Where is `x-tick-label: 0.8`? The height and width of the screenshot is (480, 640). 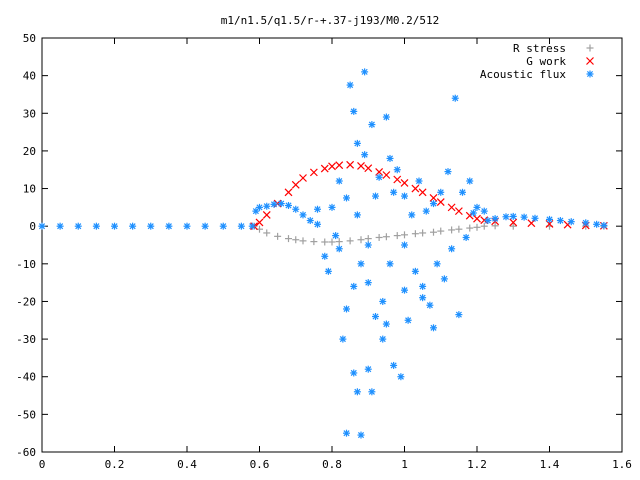
x-tick-label: 0.8 is located at coordinates (332, 464).